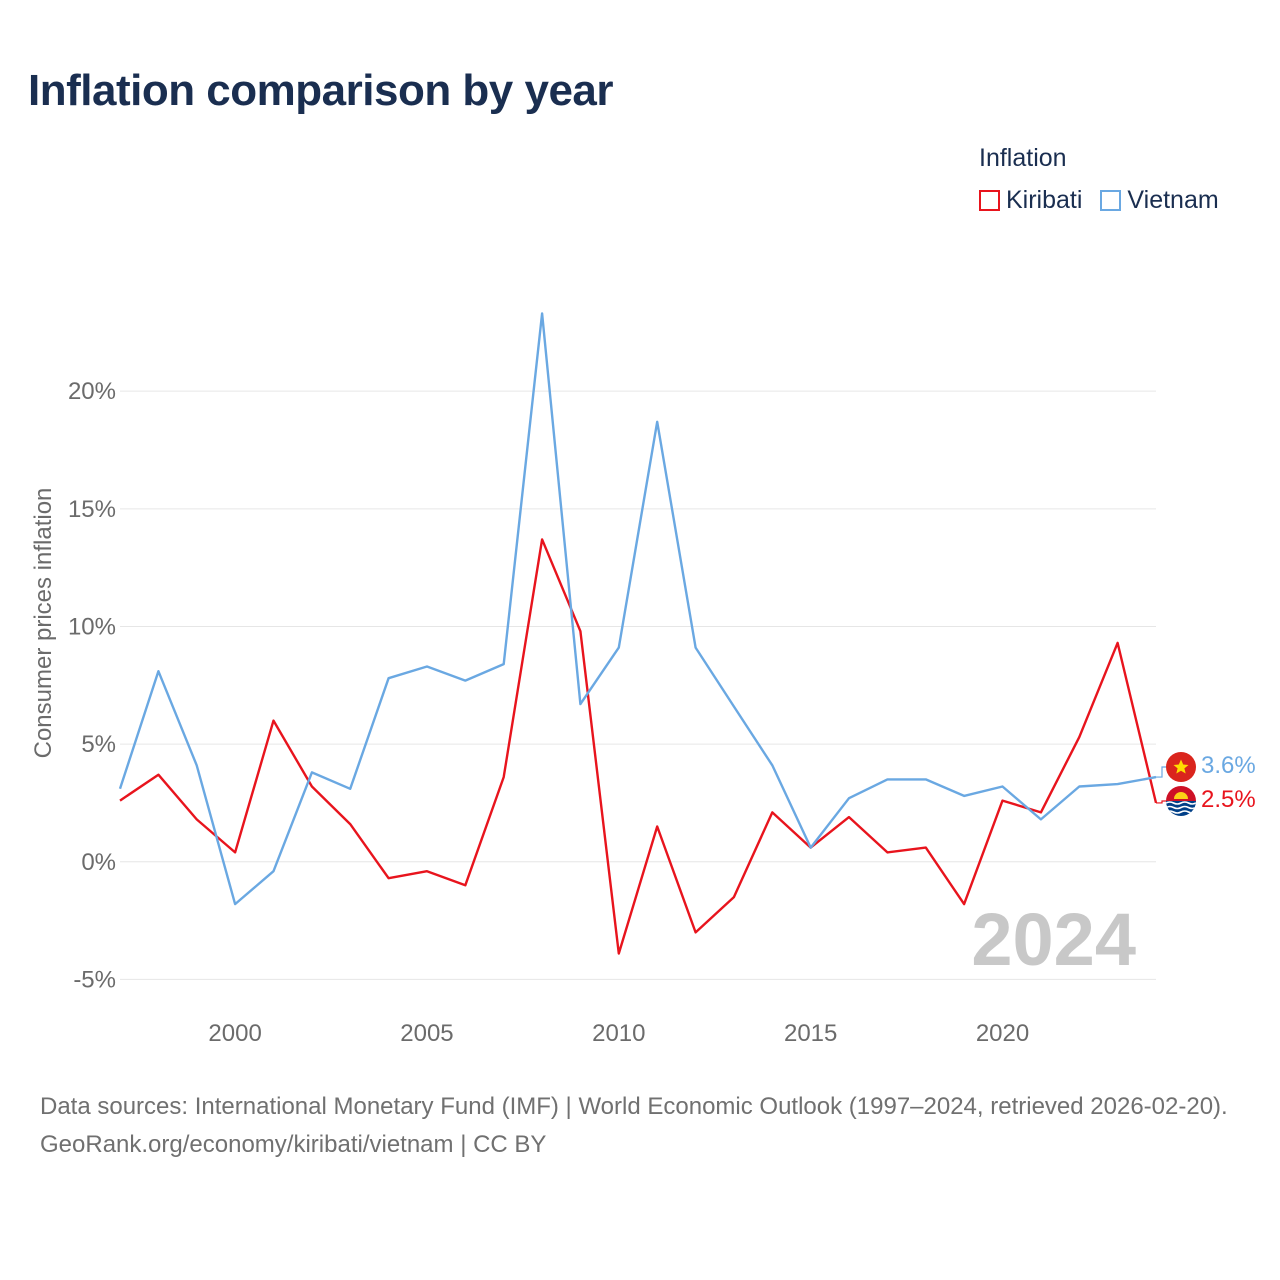  Describe the element at coordinates (94, 979) in the screenshot. I see `y-tick-label: -5%` at that location.